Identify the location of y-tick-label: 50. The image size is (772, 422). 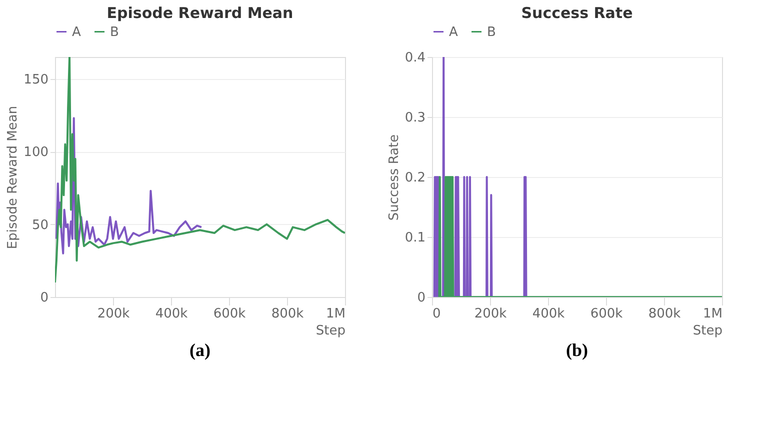
(40, 225).